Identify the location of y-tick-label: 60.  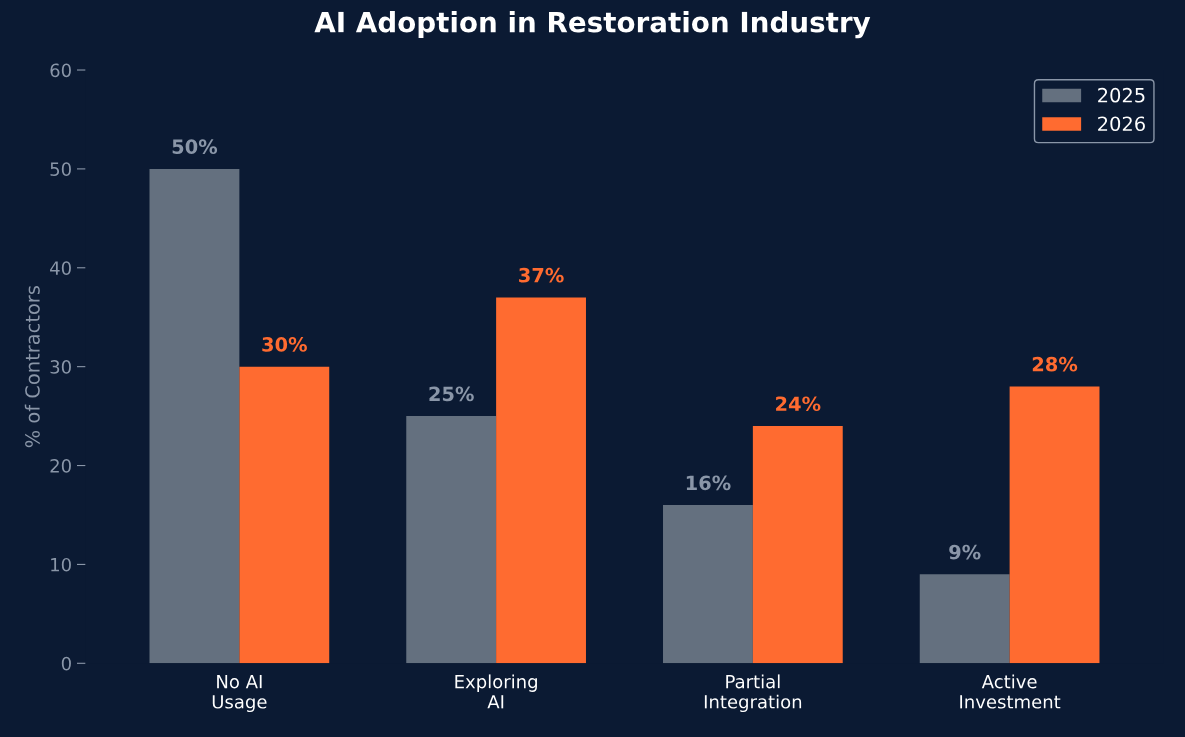
(60, 70).